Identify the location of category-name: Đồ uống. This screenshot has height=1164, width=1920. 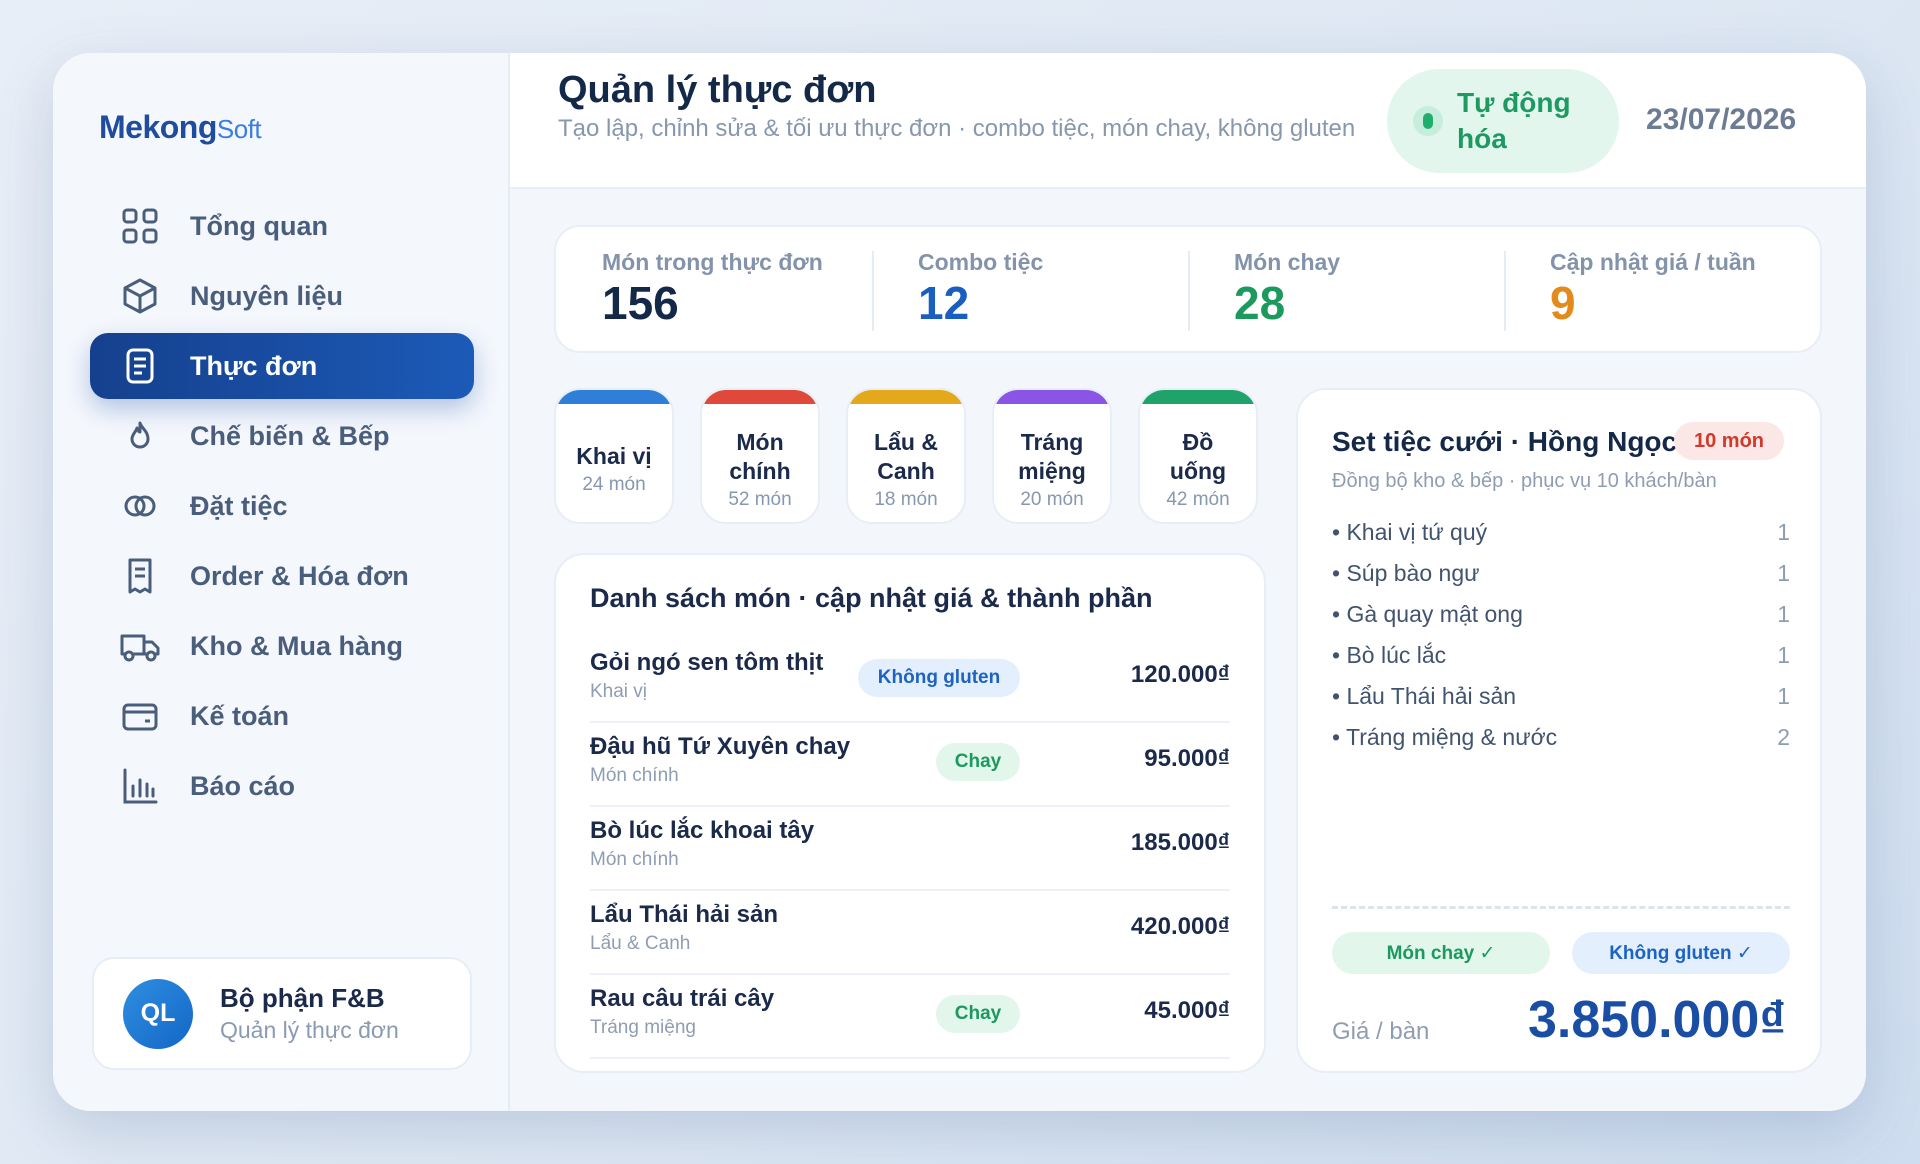
(1198, 456).